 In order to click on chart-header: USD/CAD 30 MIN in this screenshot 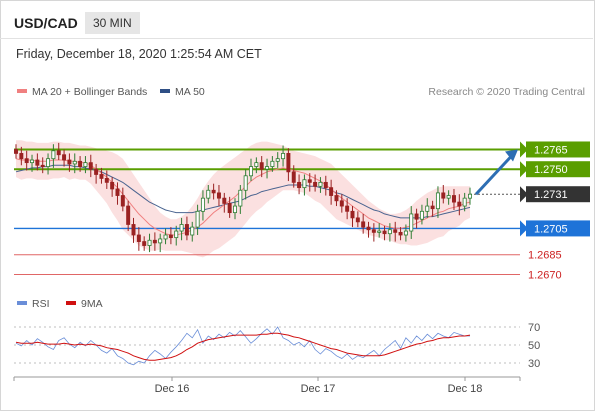, I will do `click(296, 19)`.